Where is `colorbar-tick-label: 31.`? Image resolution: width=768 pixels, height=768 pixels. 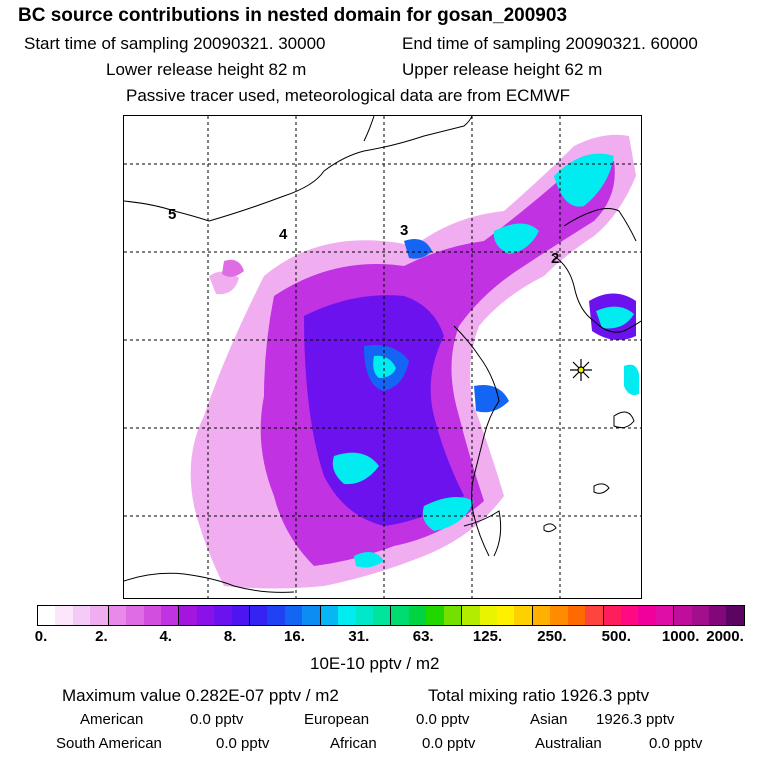
colorbar-tick-label: 31. is located at coordinates (359, 636).